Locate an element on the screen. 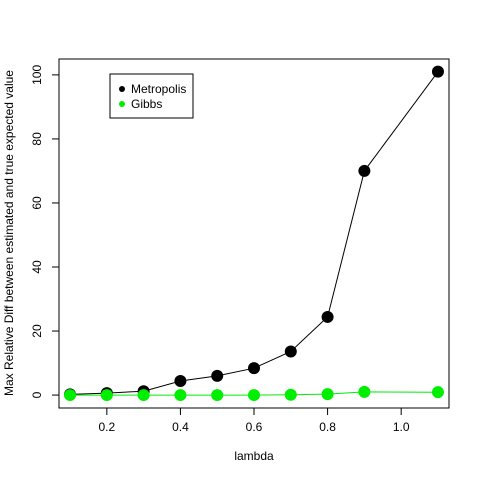 Image resolution: width=480 pixels, height=480 pixels. y-tick-label: 60 is located at coordinates (37, 203).